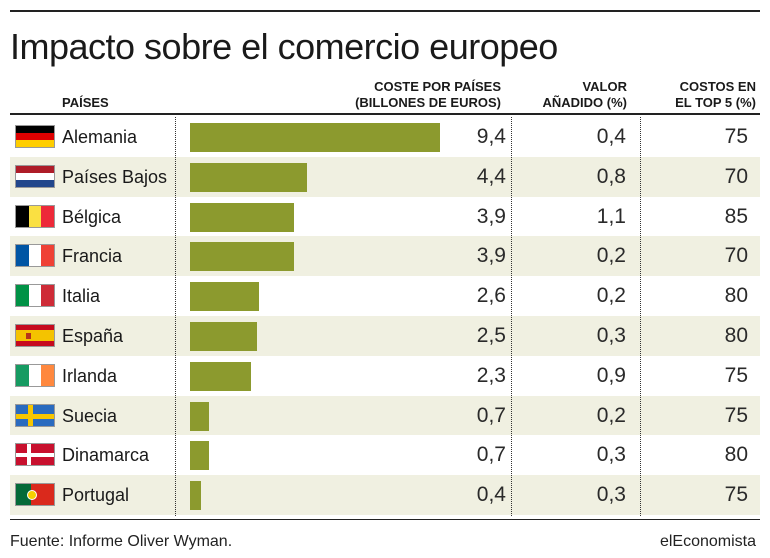  Describe the element at coordinates (106, 455) in the screenshot. I see `country-name: Dinamarca` at that location.